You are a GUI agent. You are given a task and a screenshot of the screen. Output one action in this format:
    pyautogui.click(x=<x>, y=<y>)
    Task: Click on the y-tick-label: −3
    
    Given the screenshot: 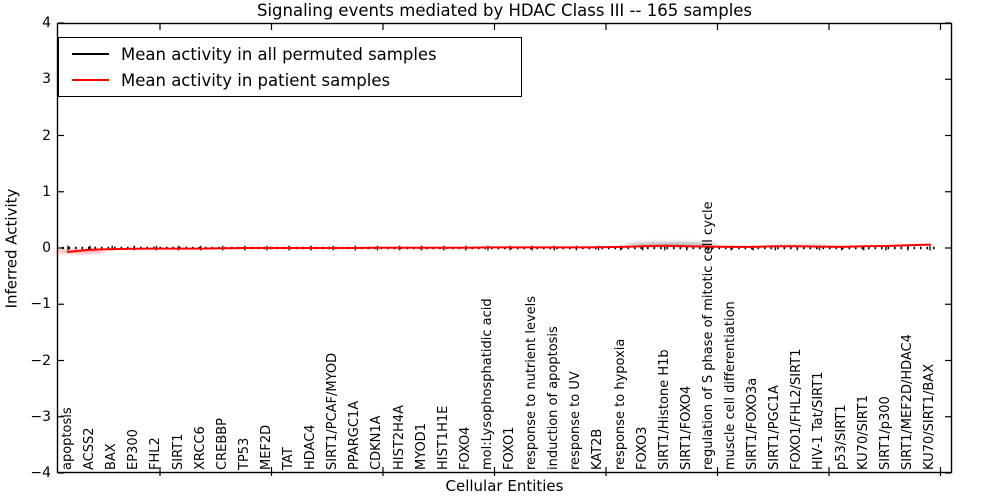 What is the action you would take?
    pyautogui.click(x=40, y=416)
    